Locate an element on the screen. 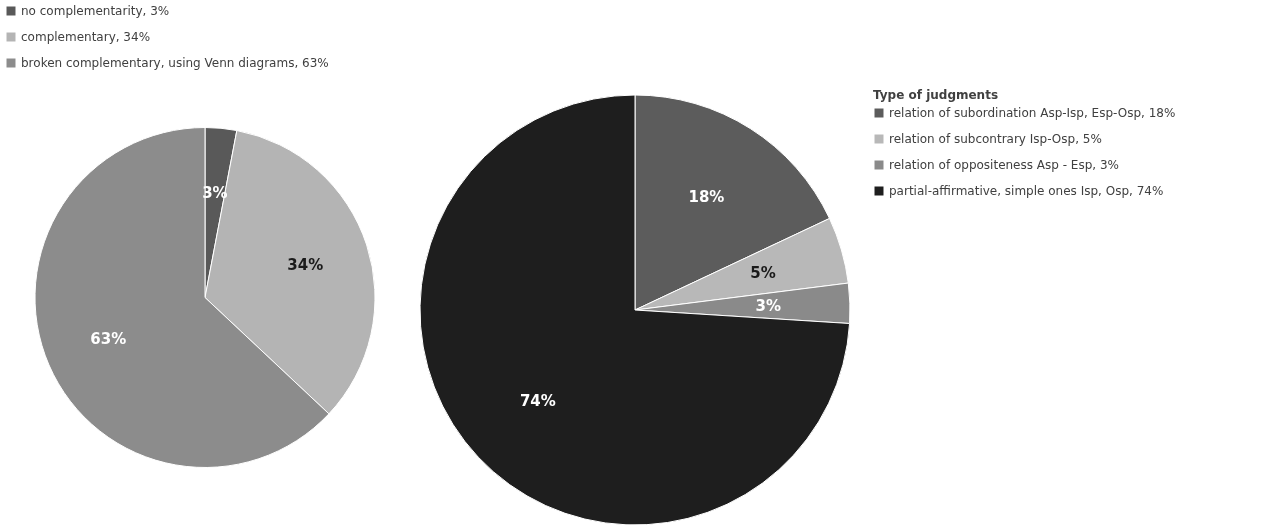  legend-label: complementary, 34% is located at coordinates (86, 37).